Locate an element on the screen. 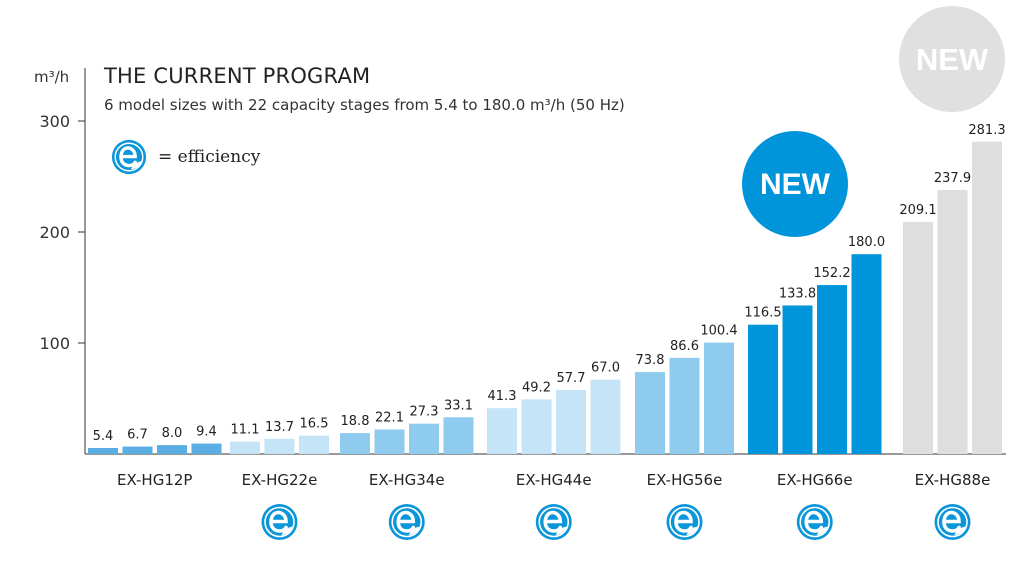 This screenshot has height=570, width=1024. bar-value-label: 209.1 is located at coordinates (917, 210).